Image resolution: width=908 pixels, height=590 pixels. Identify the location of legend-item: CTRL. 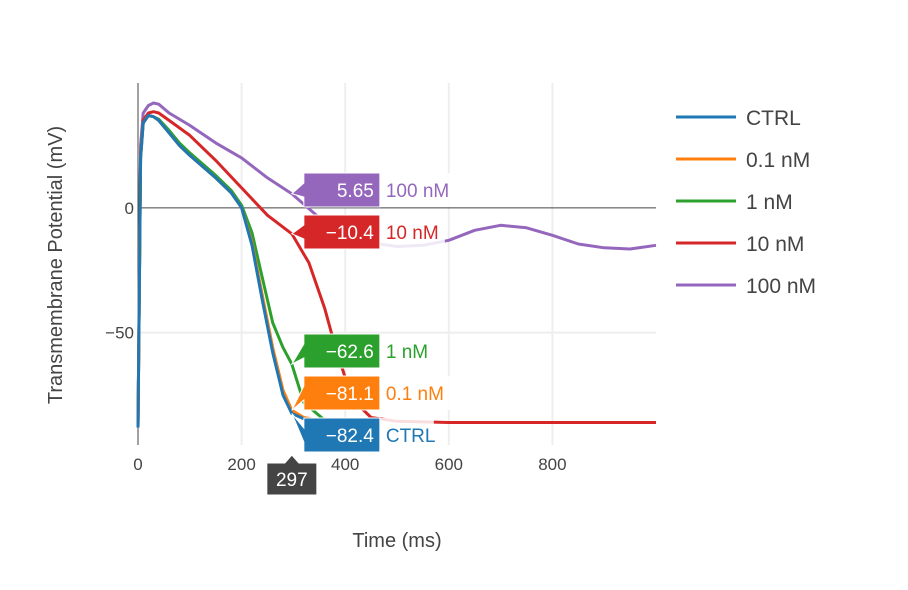
(738, 118).